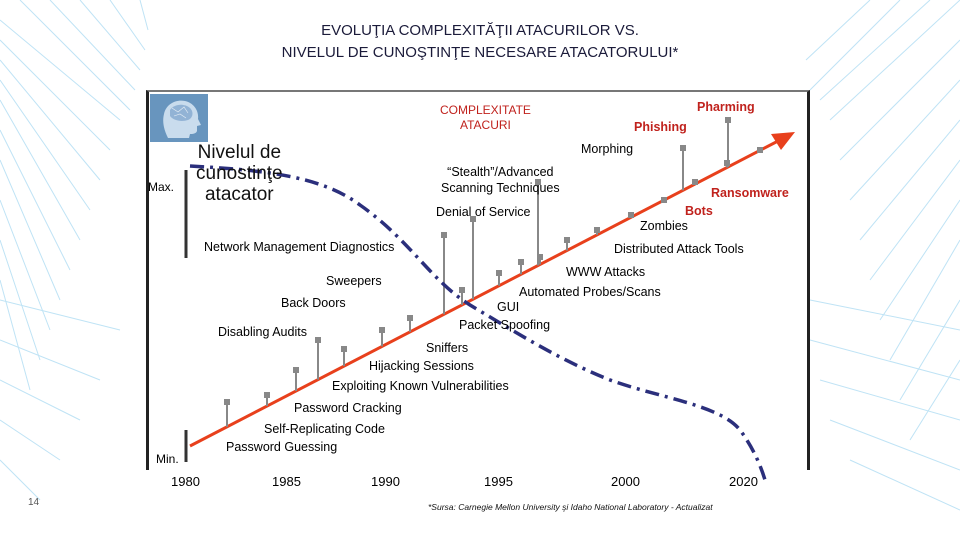  Describe the element at coordinates (421, 366) in the screenshot. I see `attack-label-hijacking-sessions: Hijacking Sessions` at that location.